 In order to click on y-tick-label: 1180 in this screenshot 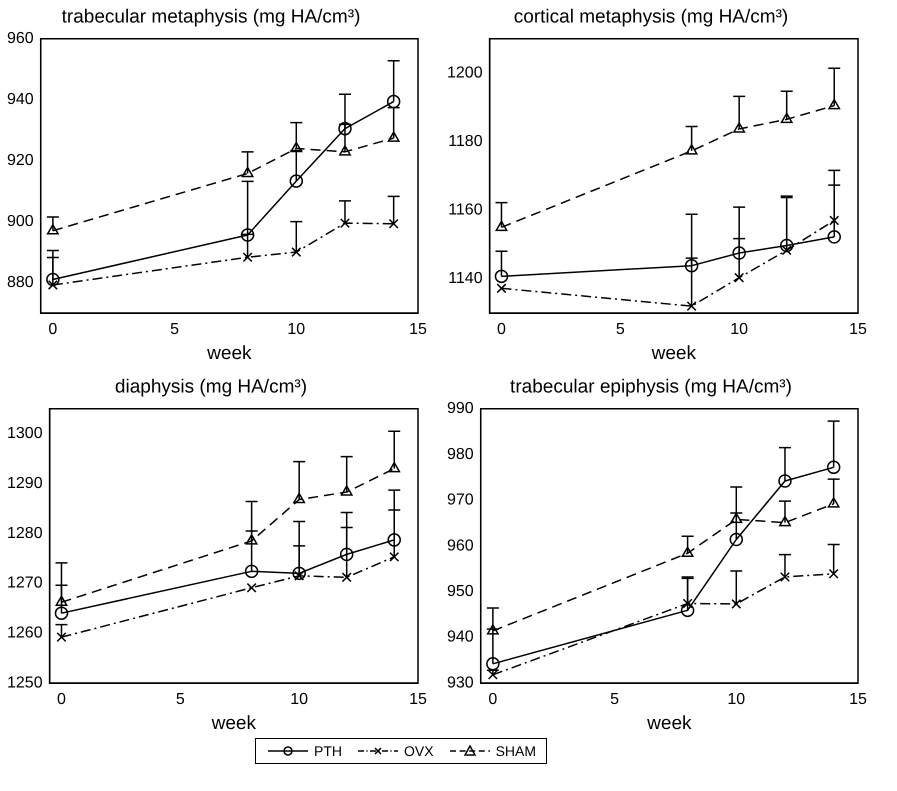, I will do `click(465, 141)`.